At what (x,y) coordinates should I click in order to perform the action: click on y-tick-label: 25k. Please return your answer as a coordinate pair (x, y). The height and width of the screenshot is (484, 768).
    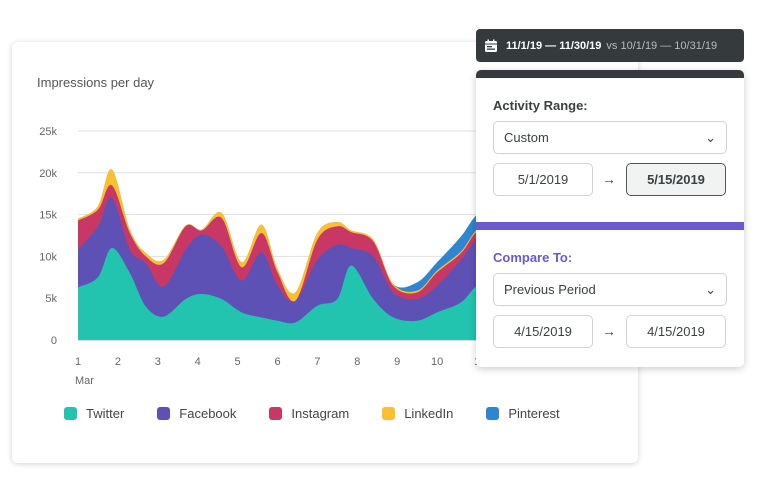
    Looking at the image, I should click on (48, 132).